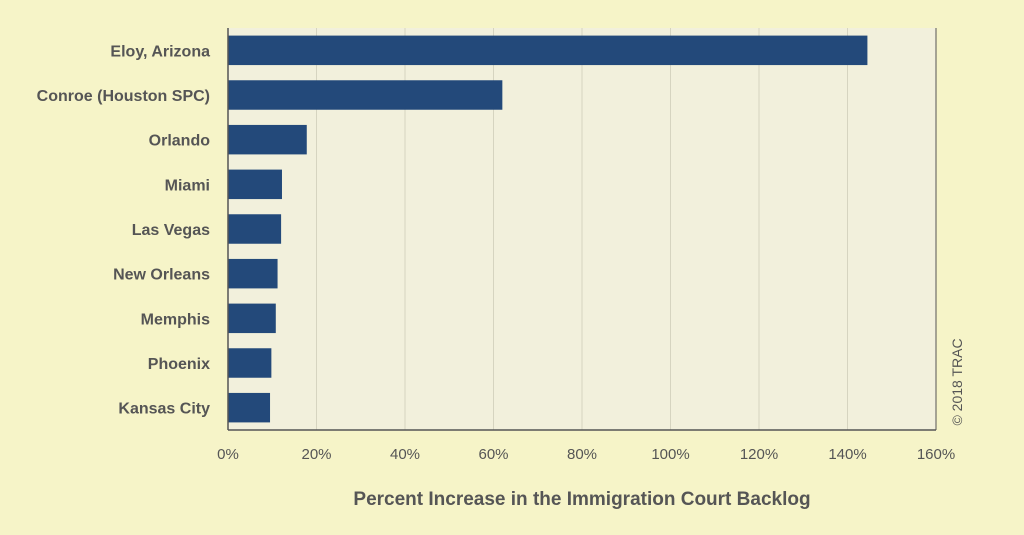 The image size is (1024, 535). What do you see at coordinates (957, 381) in the screenshot?
I see `copyright-credit: © 2018 TRAC` at bounding box center [957, 381].